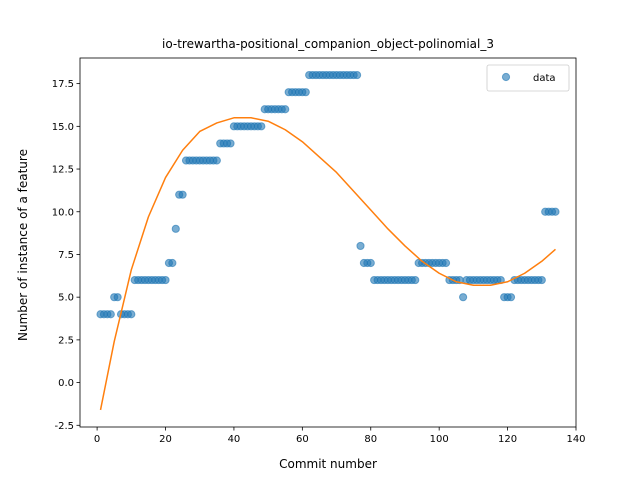  I want to click on x-tick-label: 120, so click(507, 439).